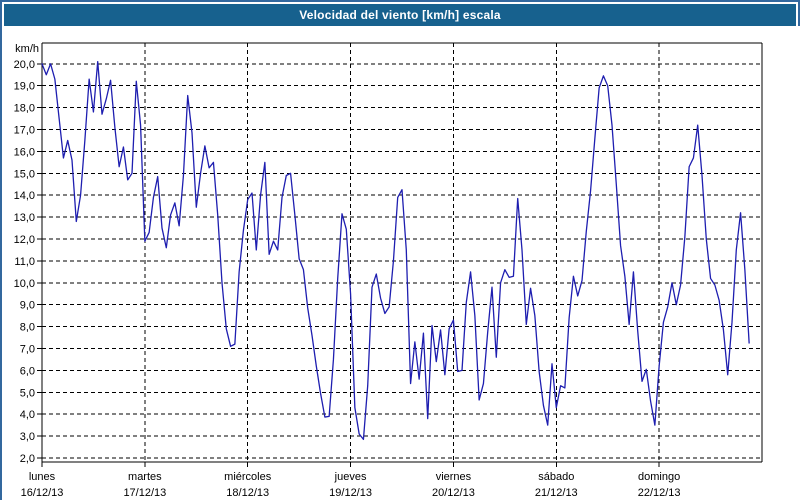 Image resolution: width=800 pixels, height=502 pixels. I want to click on day-name-label: viernes, so click(454, 477).